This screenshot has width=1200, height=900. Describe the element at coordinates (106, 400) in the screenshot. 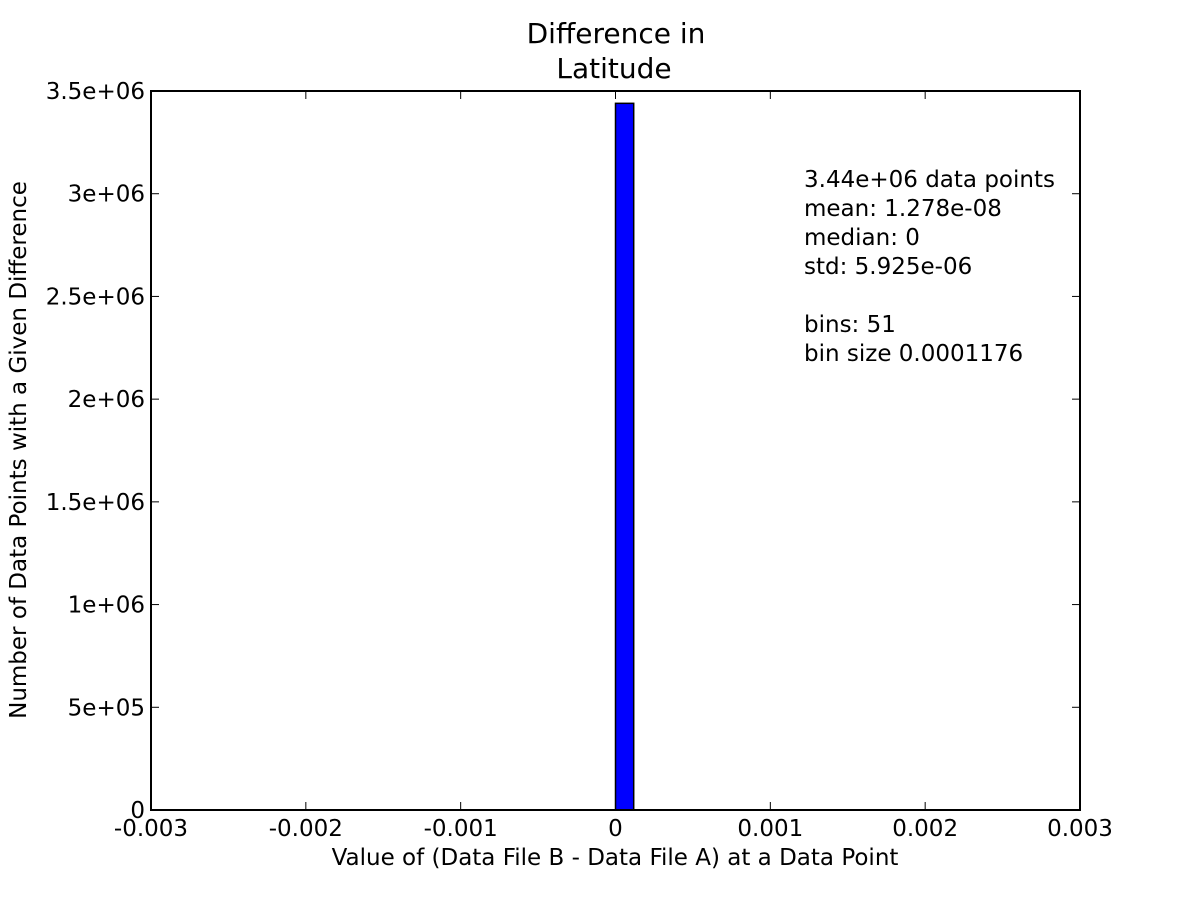

I see `y-tick-label: 2e+06` at that location.